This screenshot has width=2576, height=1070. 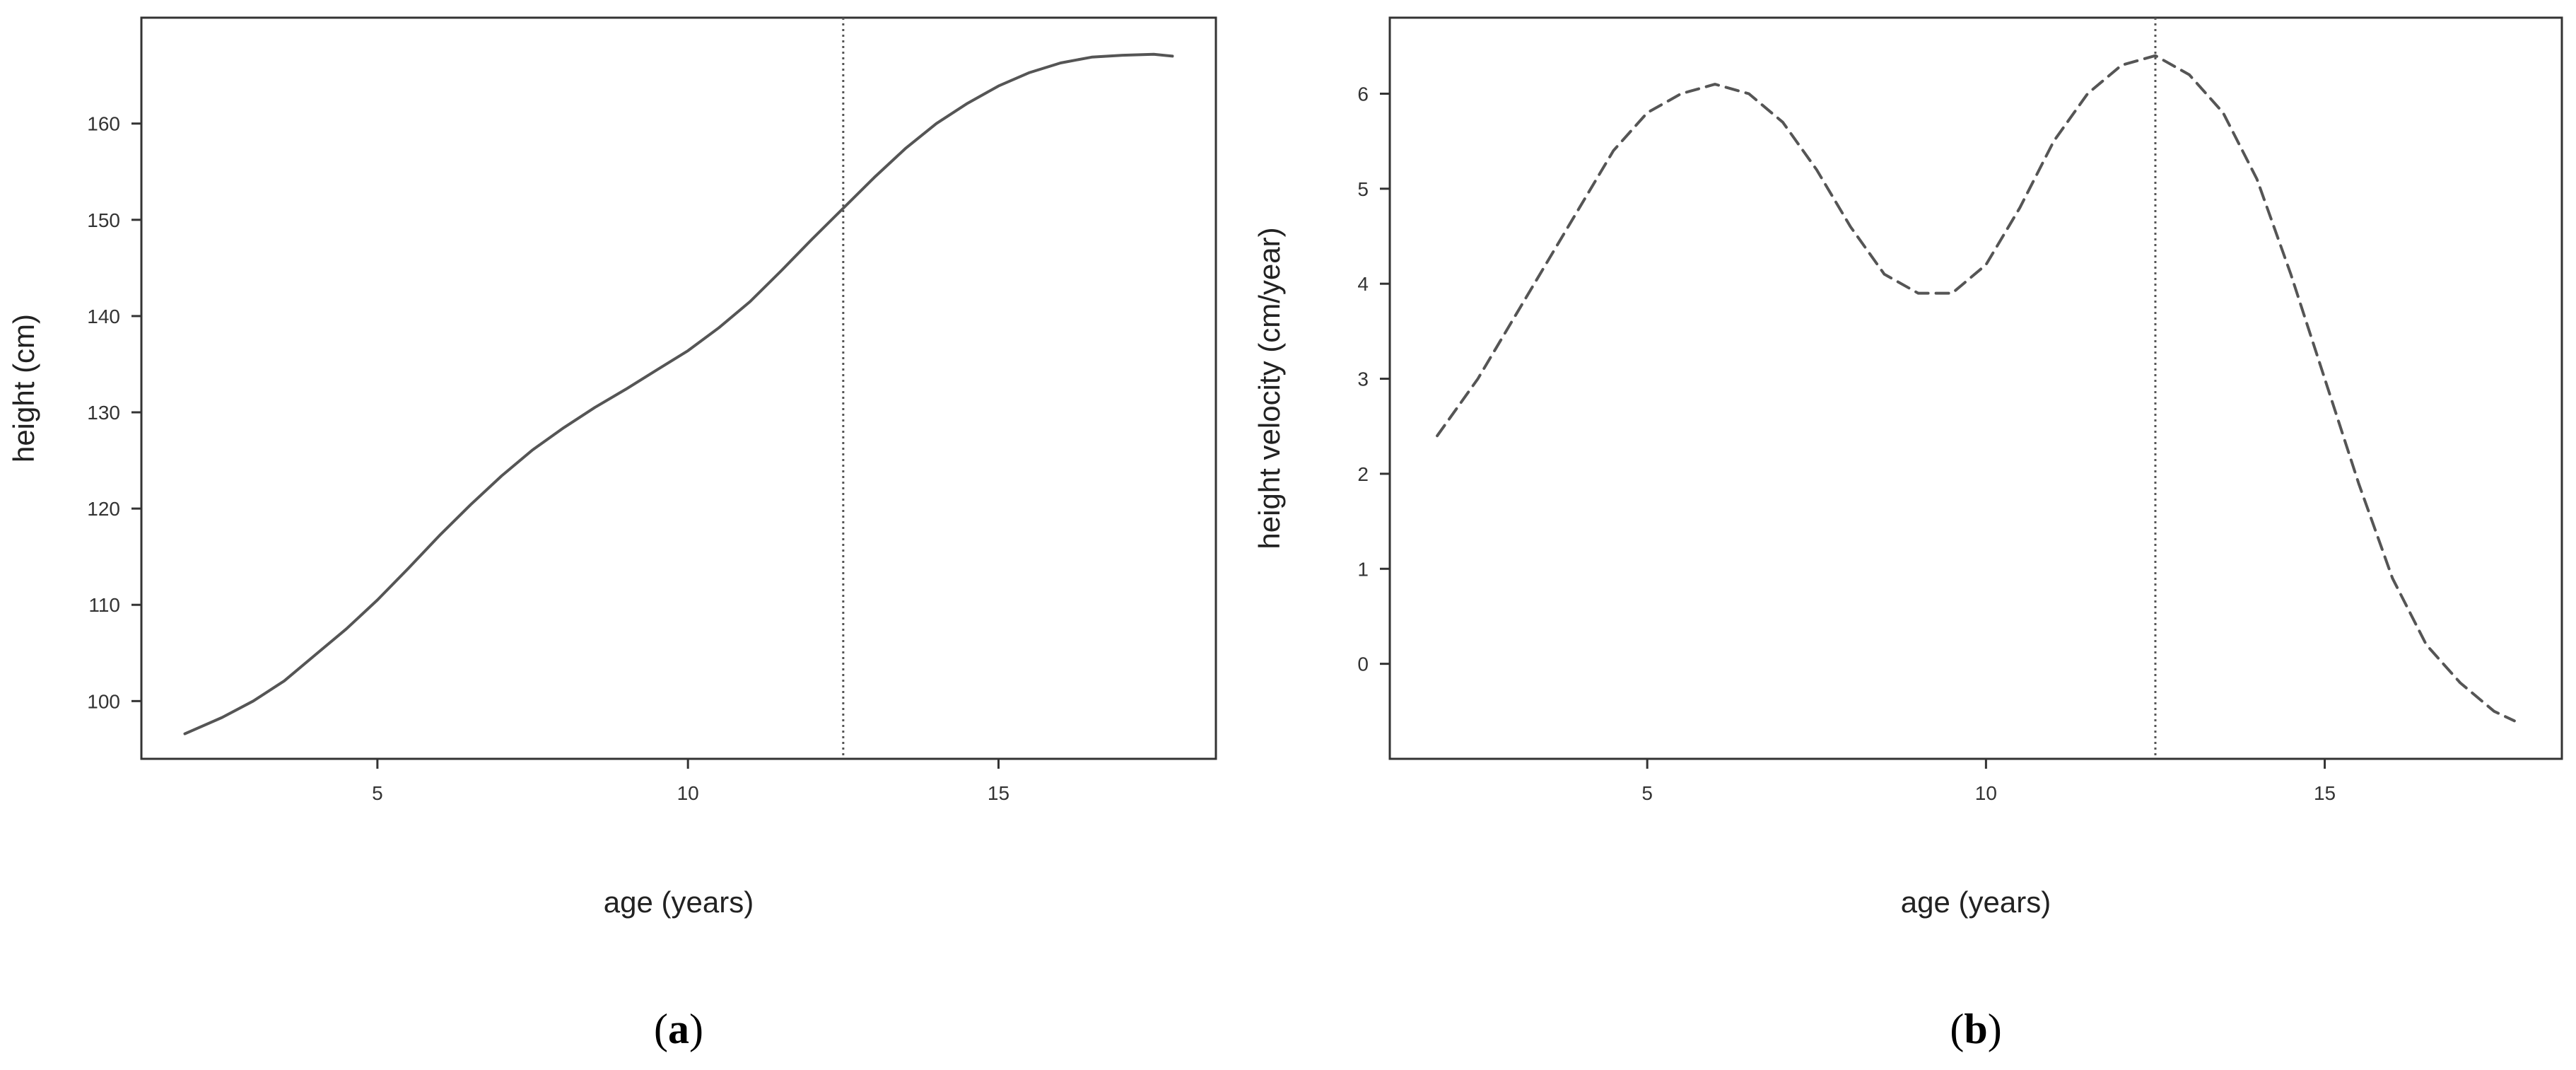 I want to click on panel-label: (b), so click(x=1976, y=1029).